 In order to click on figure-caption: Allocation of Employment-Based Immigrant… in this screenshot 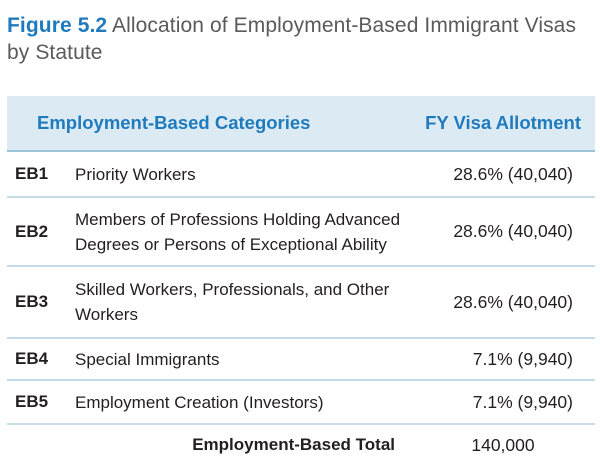, I will do `click(292, 39)`.